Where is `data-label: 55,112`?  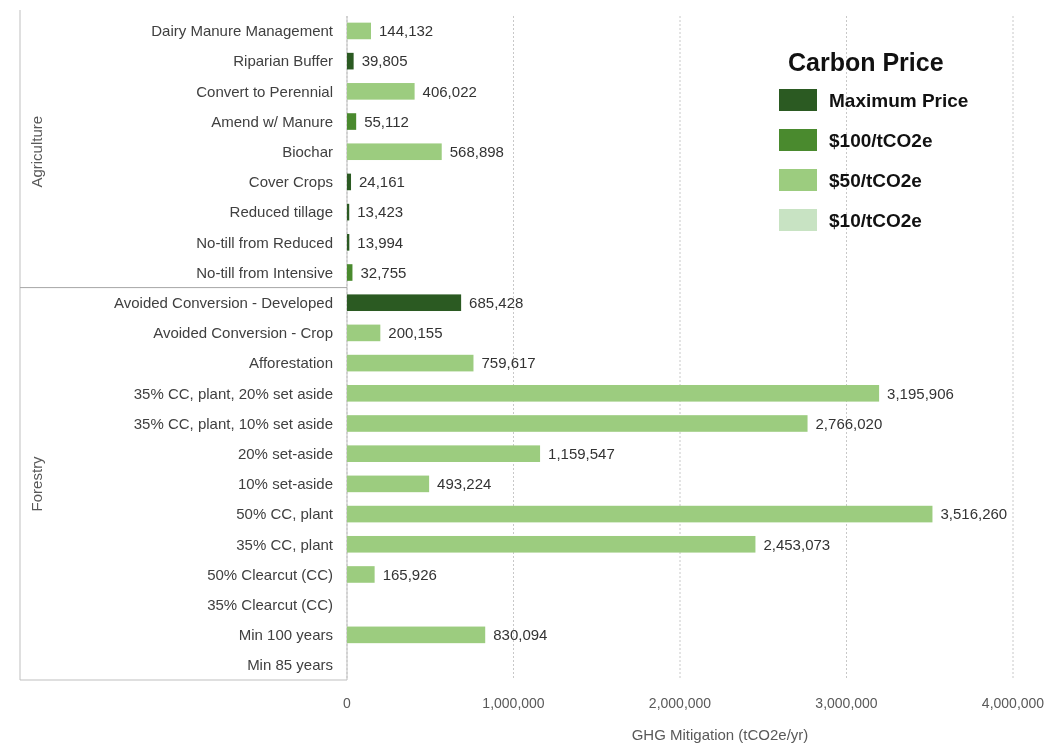
data-label: 55,112 is located at coordinates (386, 121).